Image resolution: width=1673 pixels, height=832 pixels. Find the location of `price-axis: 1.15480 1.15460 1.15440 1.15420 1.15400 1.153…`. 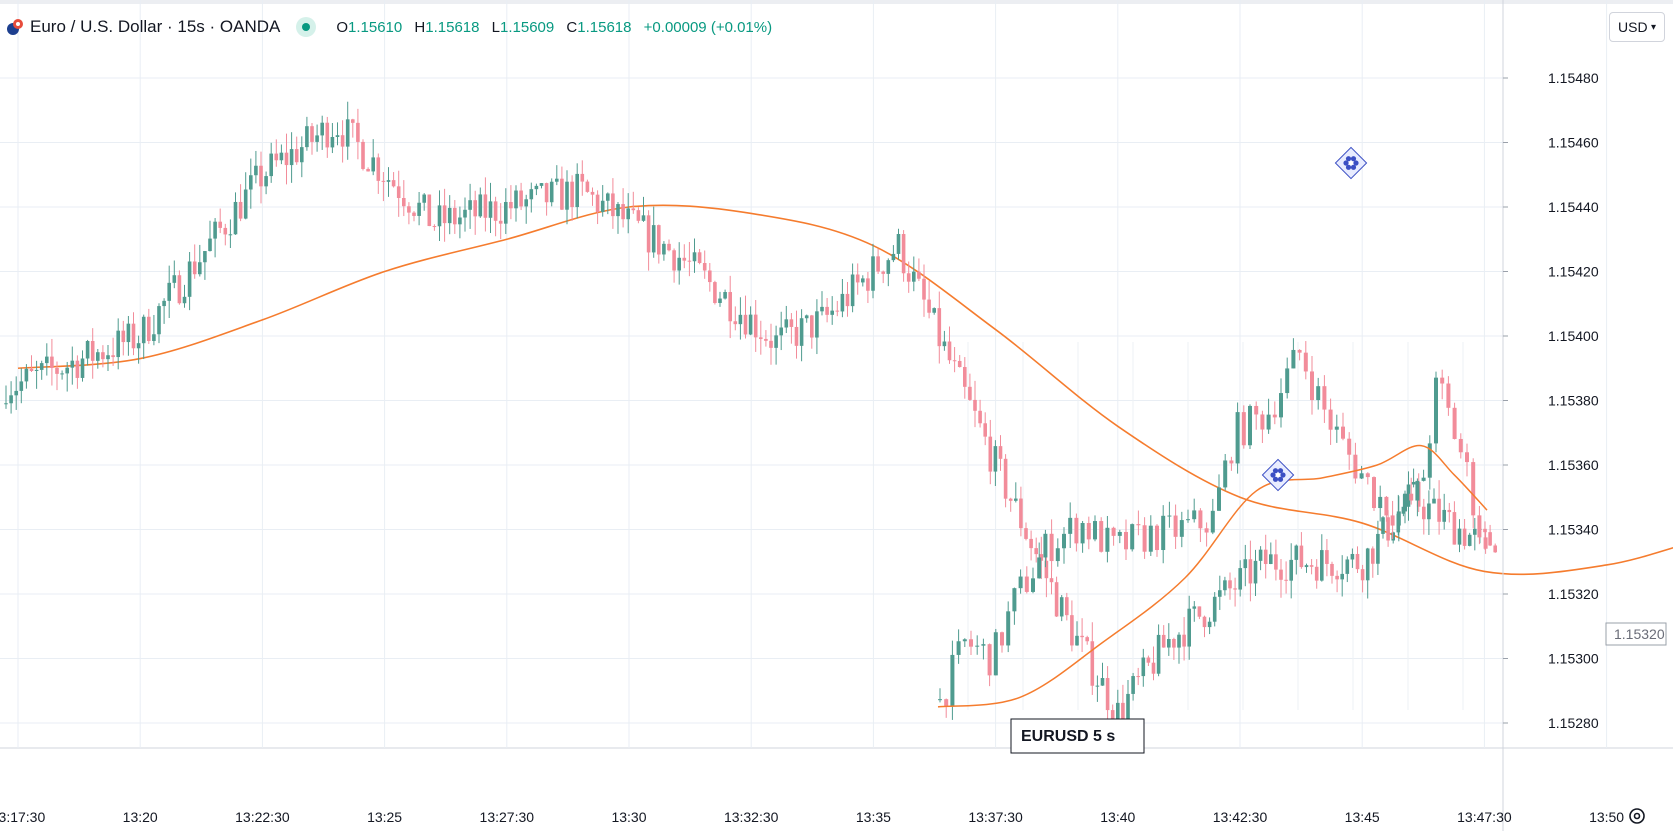

price-axis: 1.15480 1.15460 1.15440 1.15420 1.15400 1.153… is located at coordinates (1550, 415).